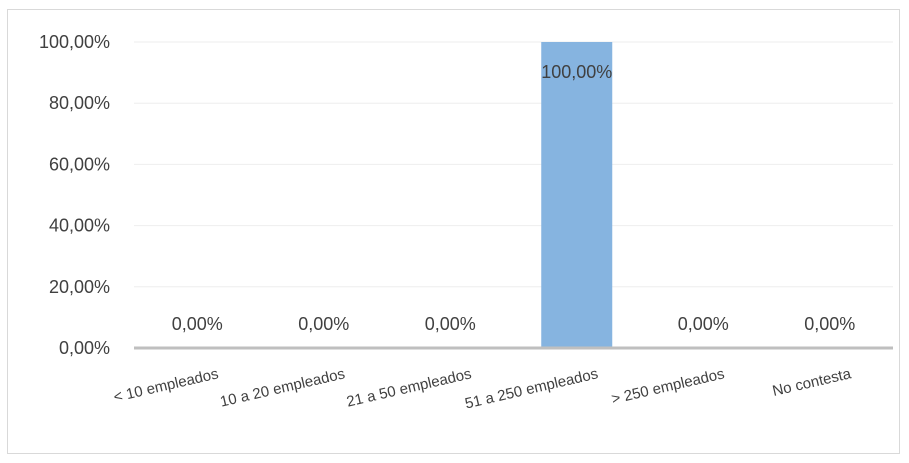 This screenshot has width=909, height=463. What do you see at coordinates (531, 388) in the screenshot?
I see `category-label: 51 a 250 empleados` at bounding box center [531, 388].